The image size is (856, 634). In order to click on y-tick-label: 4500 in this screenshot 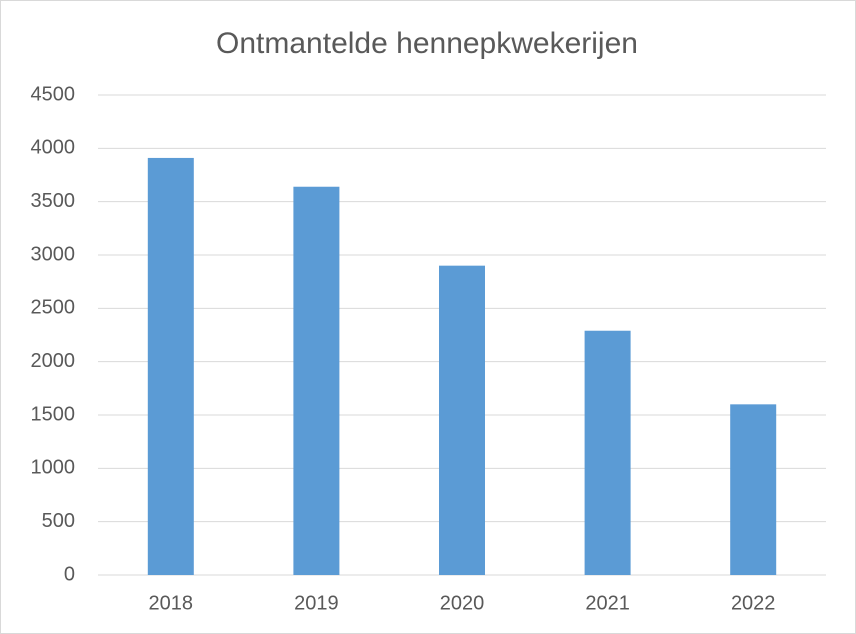, I will do `click(53, 94)`.